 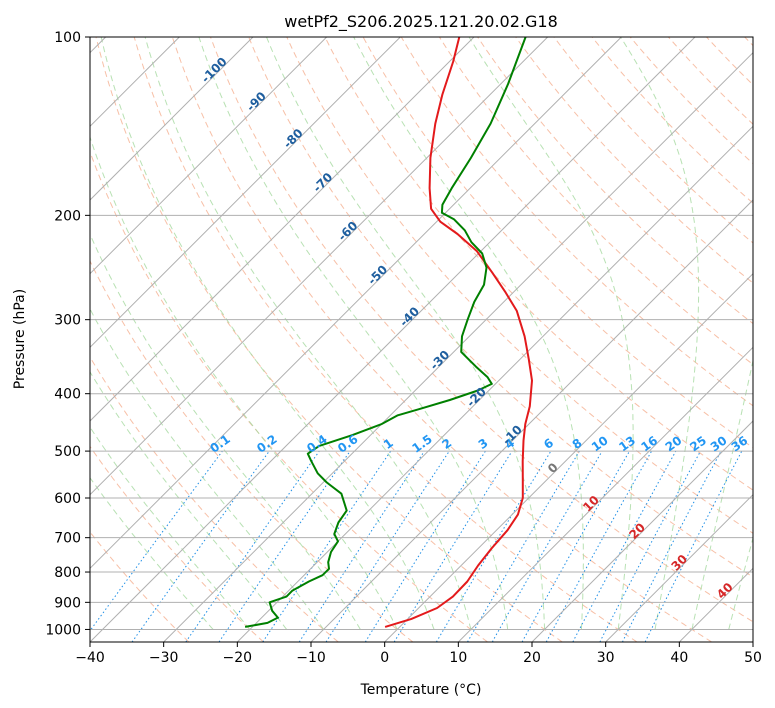 What do you see at coordinates (377, 274) in the screenshot?
I see `isotherm-label: -50` at bounding box center [377, 274].